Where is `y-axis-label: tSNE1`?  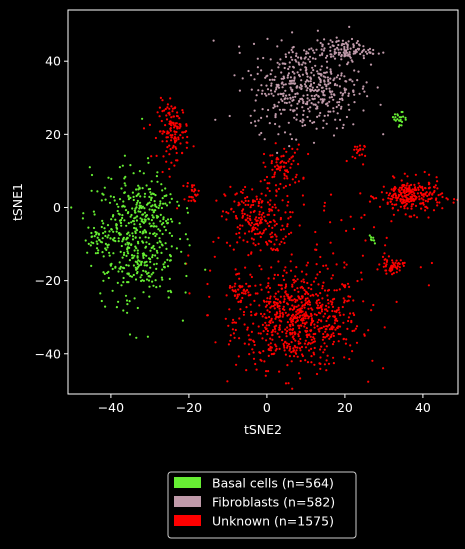
y-axis-label: tSNE1 is located at coordinates (17, 202).